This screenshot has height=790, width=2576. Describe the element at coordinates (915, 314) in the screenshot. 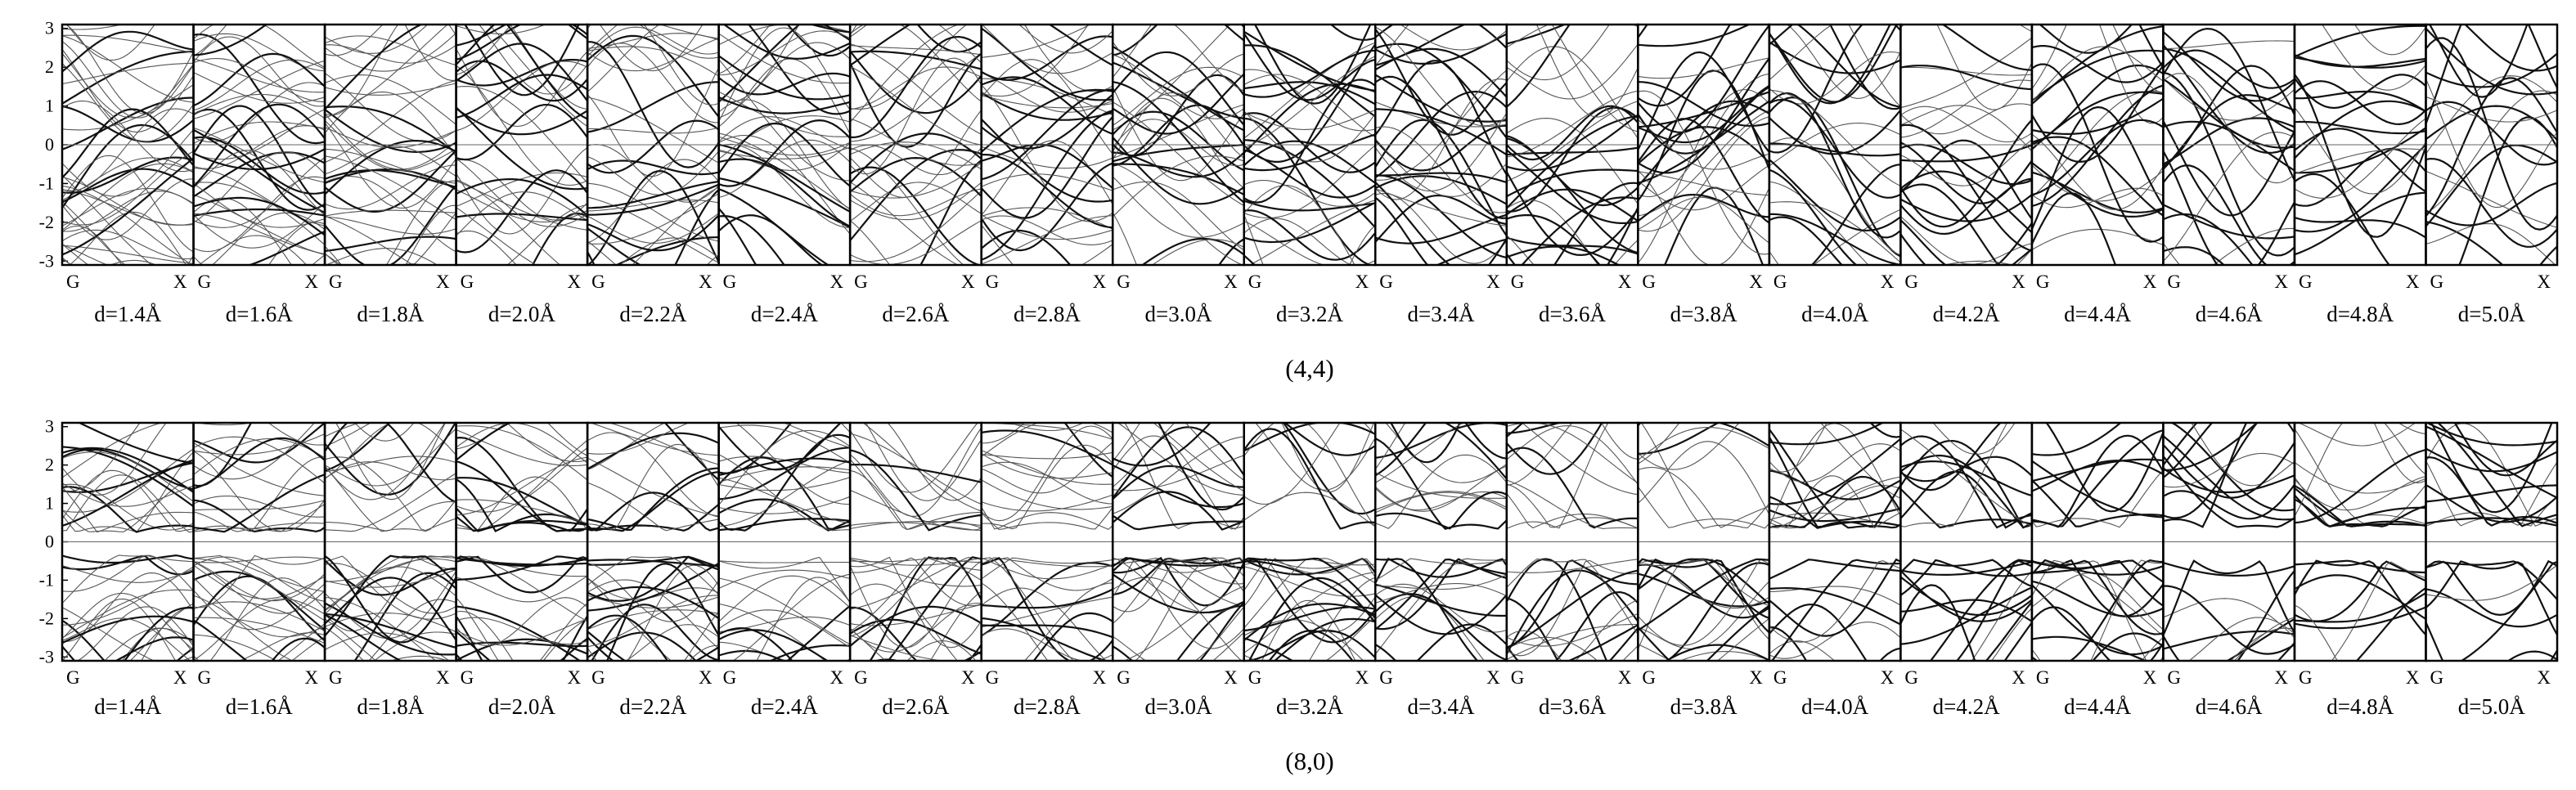

I see `panel-d-label: d=2.6Å` at that location.